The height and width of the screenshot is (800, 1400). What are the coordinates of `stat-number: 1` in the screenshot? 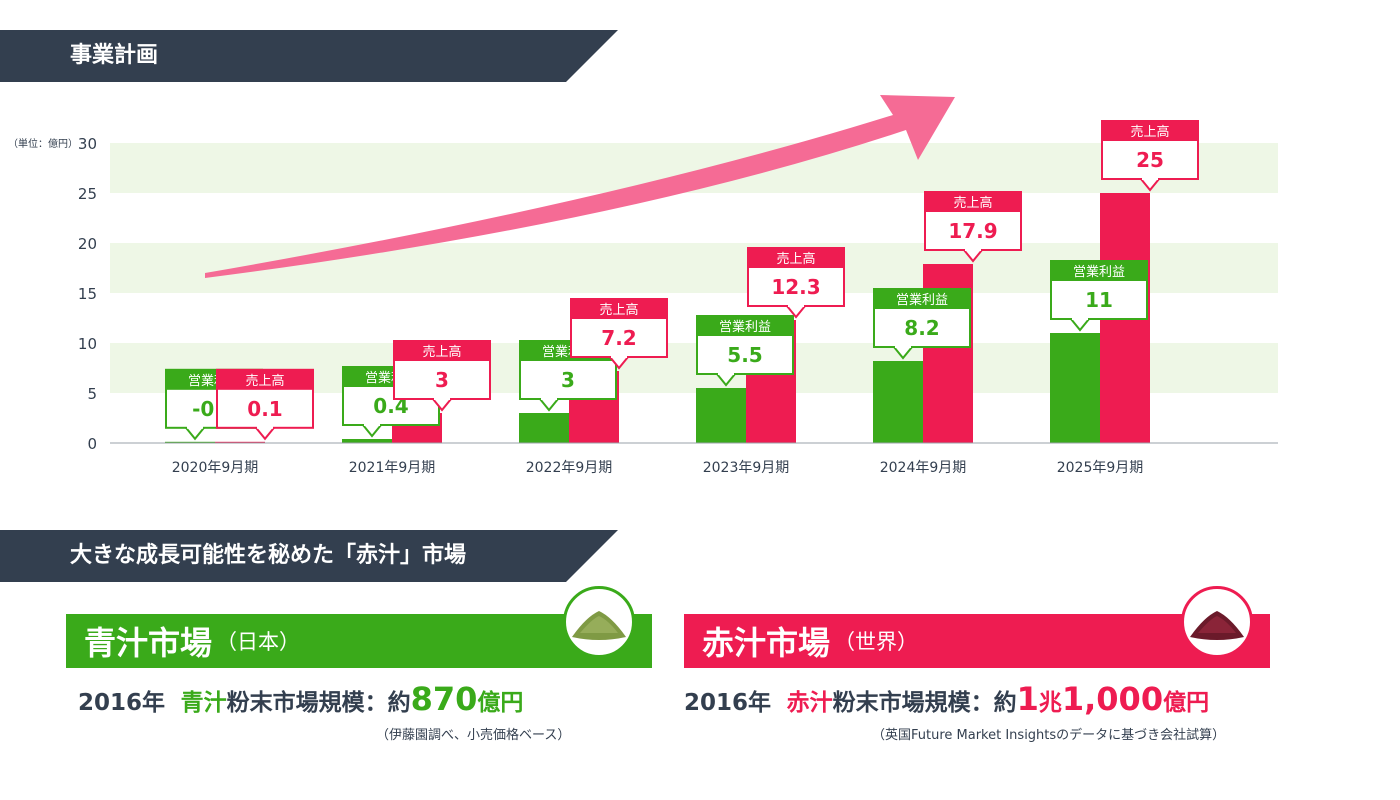 It's located at (1027, 699).